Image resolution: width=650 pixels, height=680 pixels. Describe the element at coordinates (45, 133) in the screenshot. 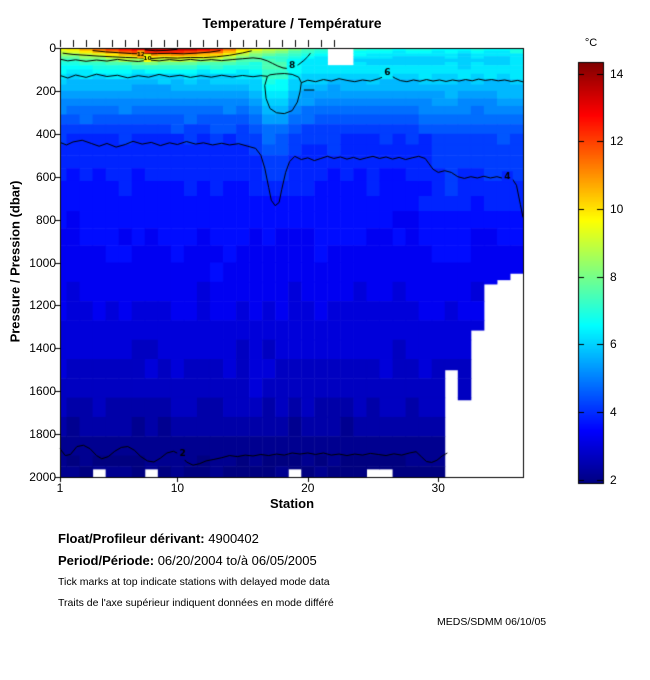

I see `y-tick-label: 400` at that location.